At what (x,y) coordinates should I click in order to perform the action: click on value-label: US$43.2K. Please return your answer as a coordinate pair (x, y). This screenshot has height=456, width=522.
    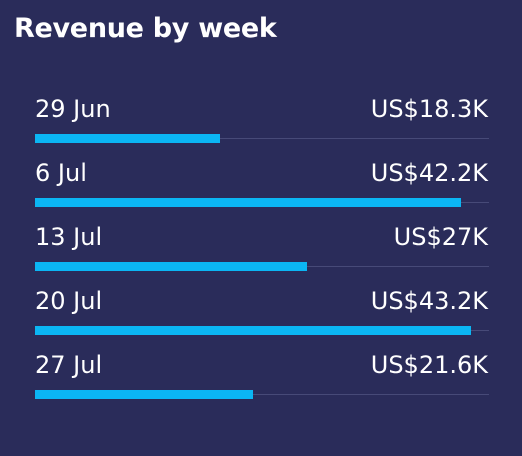
    Looking at the image, I should click on (429, 301).